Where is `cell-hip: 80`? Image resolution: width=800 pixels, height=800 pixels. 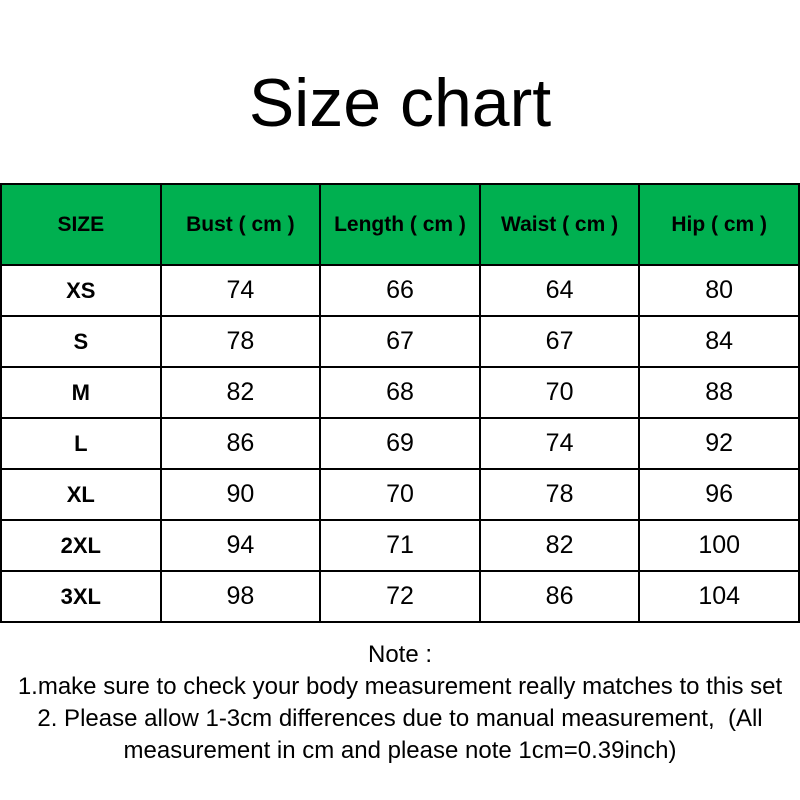 cell-hip: 80 is located at coordinates (719, 291).